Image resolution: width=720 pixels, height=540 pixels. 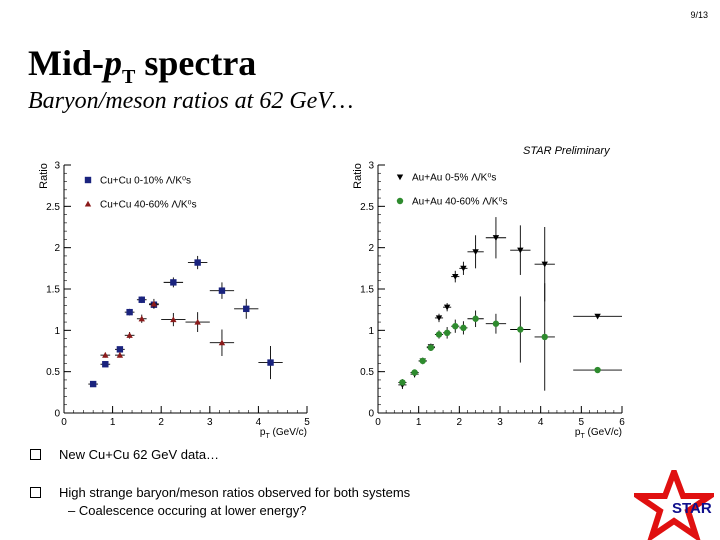 What do you see at coordinates (187, 510) in the screenshot?
I see `sub-bullet-text: – Coalescence occuring at lower energy?` at bounding box center [187, 510].